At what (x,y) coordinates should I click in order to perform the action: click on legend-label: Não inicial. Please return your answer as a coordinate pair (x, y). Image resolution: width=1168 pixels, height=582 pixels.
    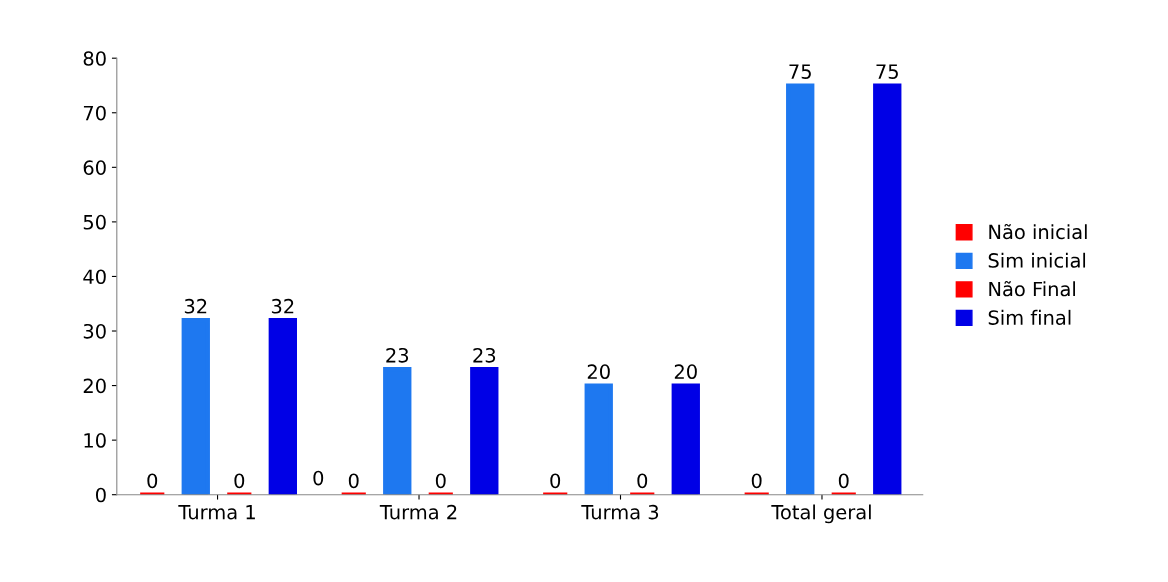
    Looking at the image, I should click on (1038, 231).